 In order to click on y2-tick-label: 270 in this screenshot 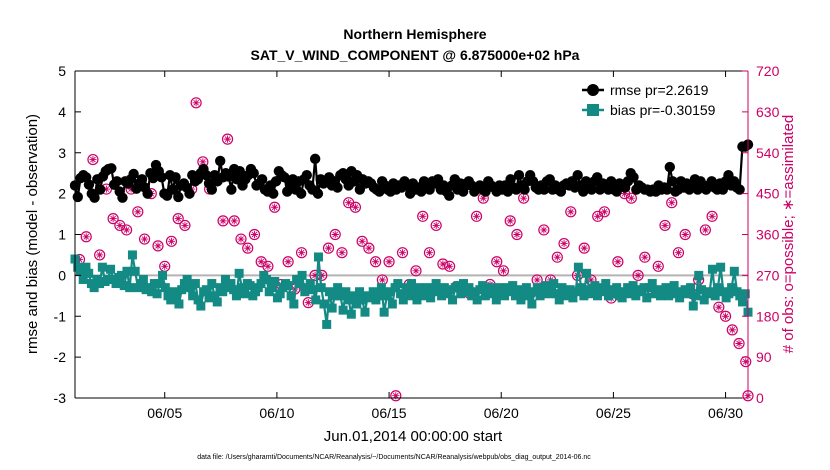, I will do `click(768, 275)`.